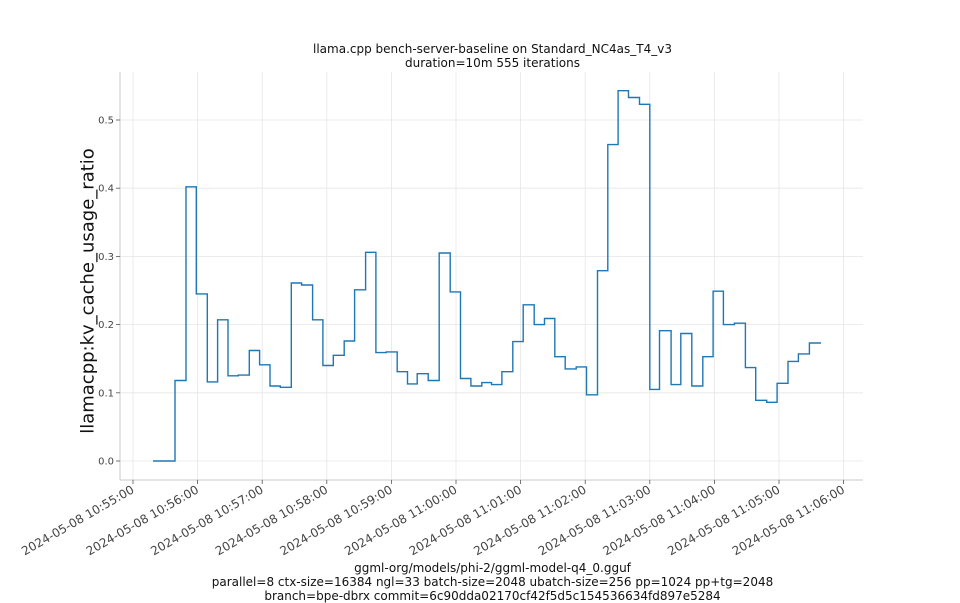  What do you see at coordinates (529, 520) in the screenshot?
I see `x-tick-label: 2024-05-08 11:02:00` at bounding box center [529, 520].